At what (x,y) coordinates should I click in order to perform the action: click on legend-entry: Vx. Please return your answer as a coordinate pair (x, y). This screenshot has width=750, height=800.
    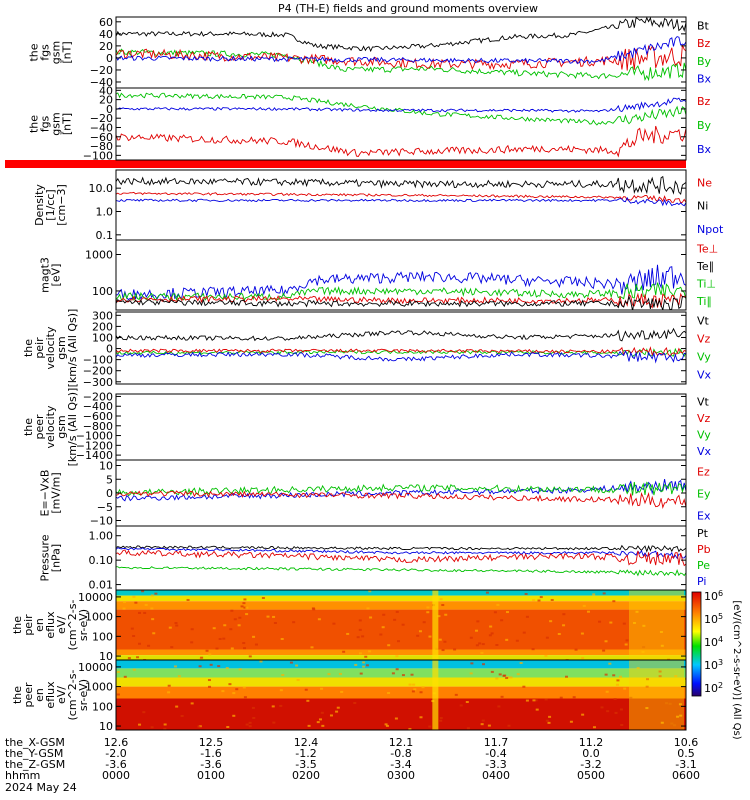
    Looking at the image, I should click on (704, 375).